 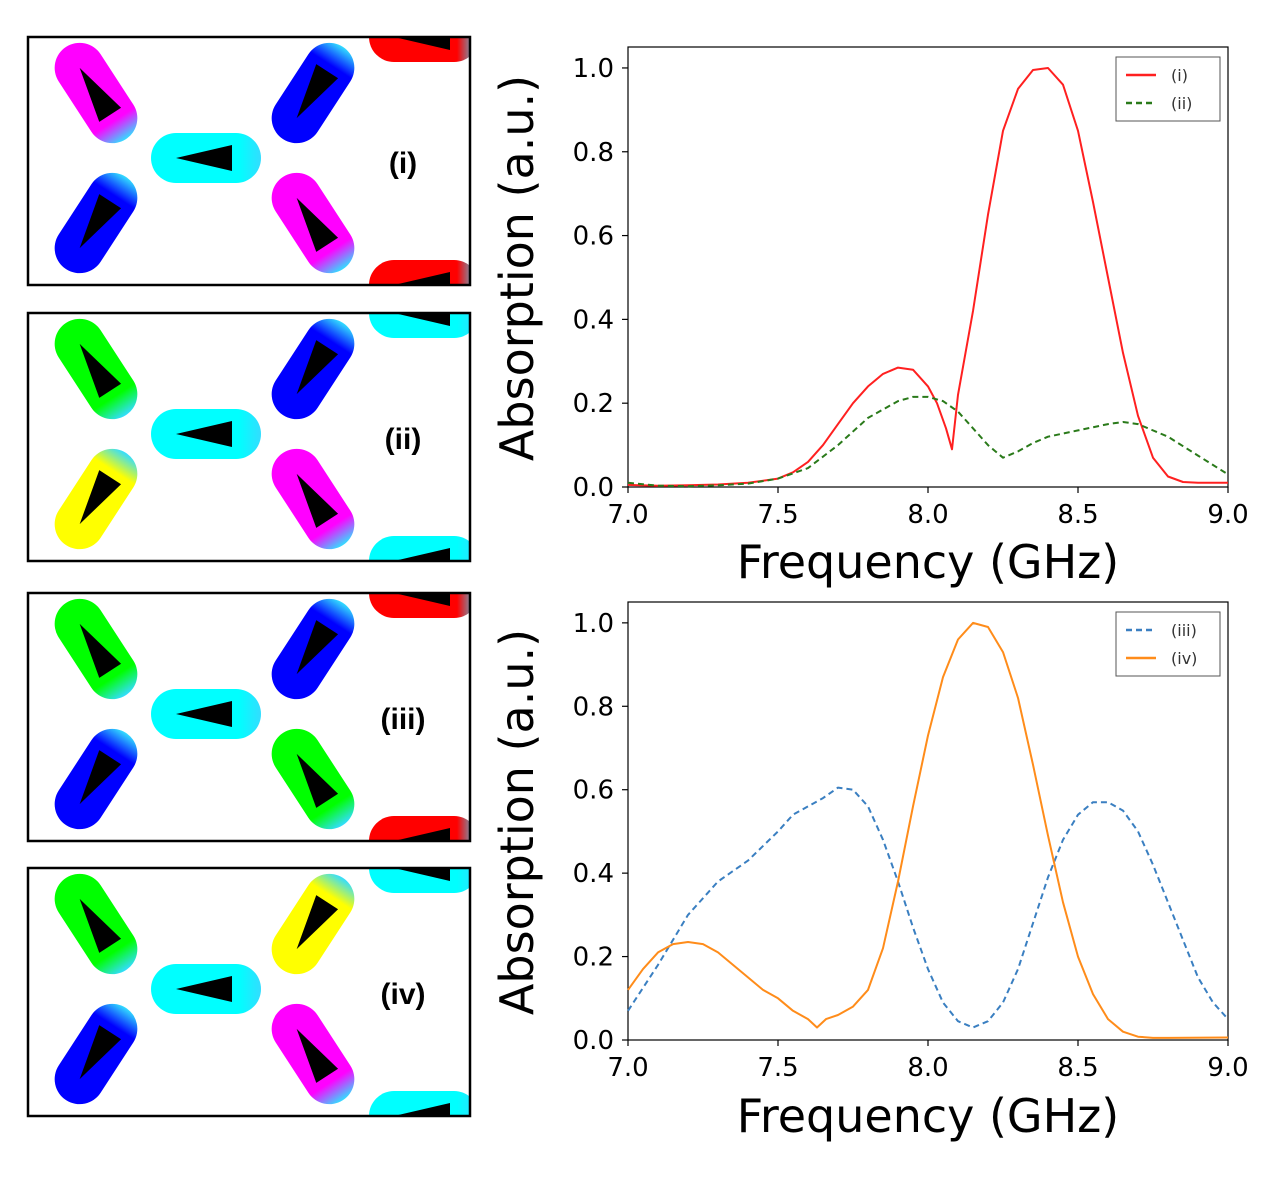 What do you see at coordinates (1184, 658) in the screenshot?
I see `legend-label: (iv)` at bounding box center [1184, 658].